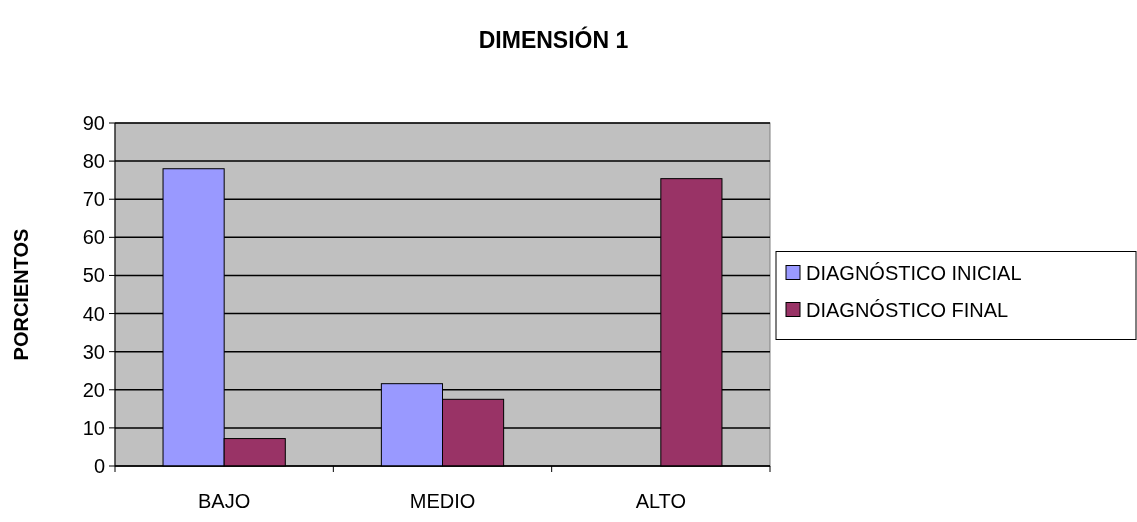 This screenshot has width=1137, height=522. Describe the element at coordinates (99, 466) in the screenshot. I see `y-tick-label: 0` at that location.